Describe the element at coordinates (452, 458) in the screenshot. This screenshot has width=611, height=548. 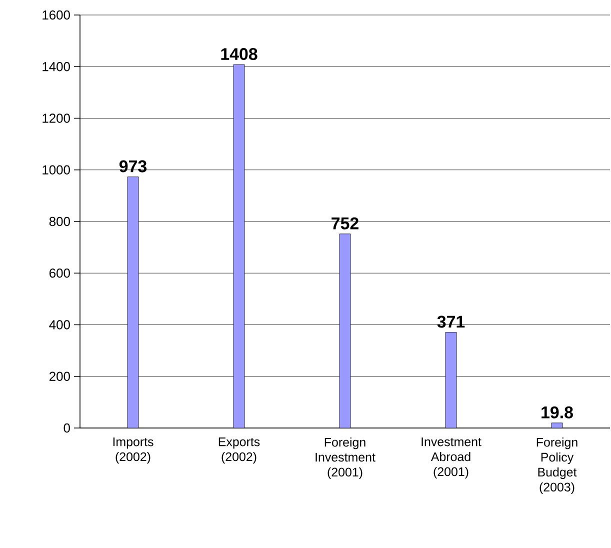
I see `x-tick-label: Investment Abroad (2001)` at that location.